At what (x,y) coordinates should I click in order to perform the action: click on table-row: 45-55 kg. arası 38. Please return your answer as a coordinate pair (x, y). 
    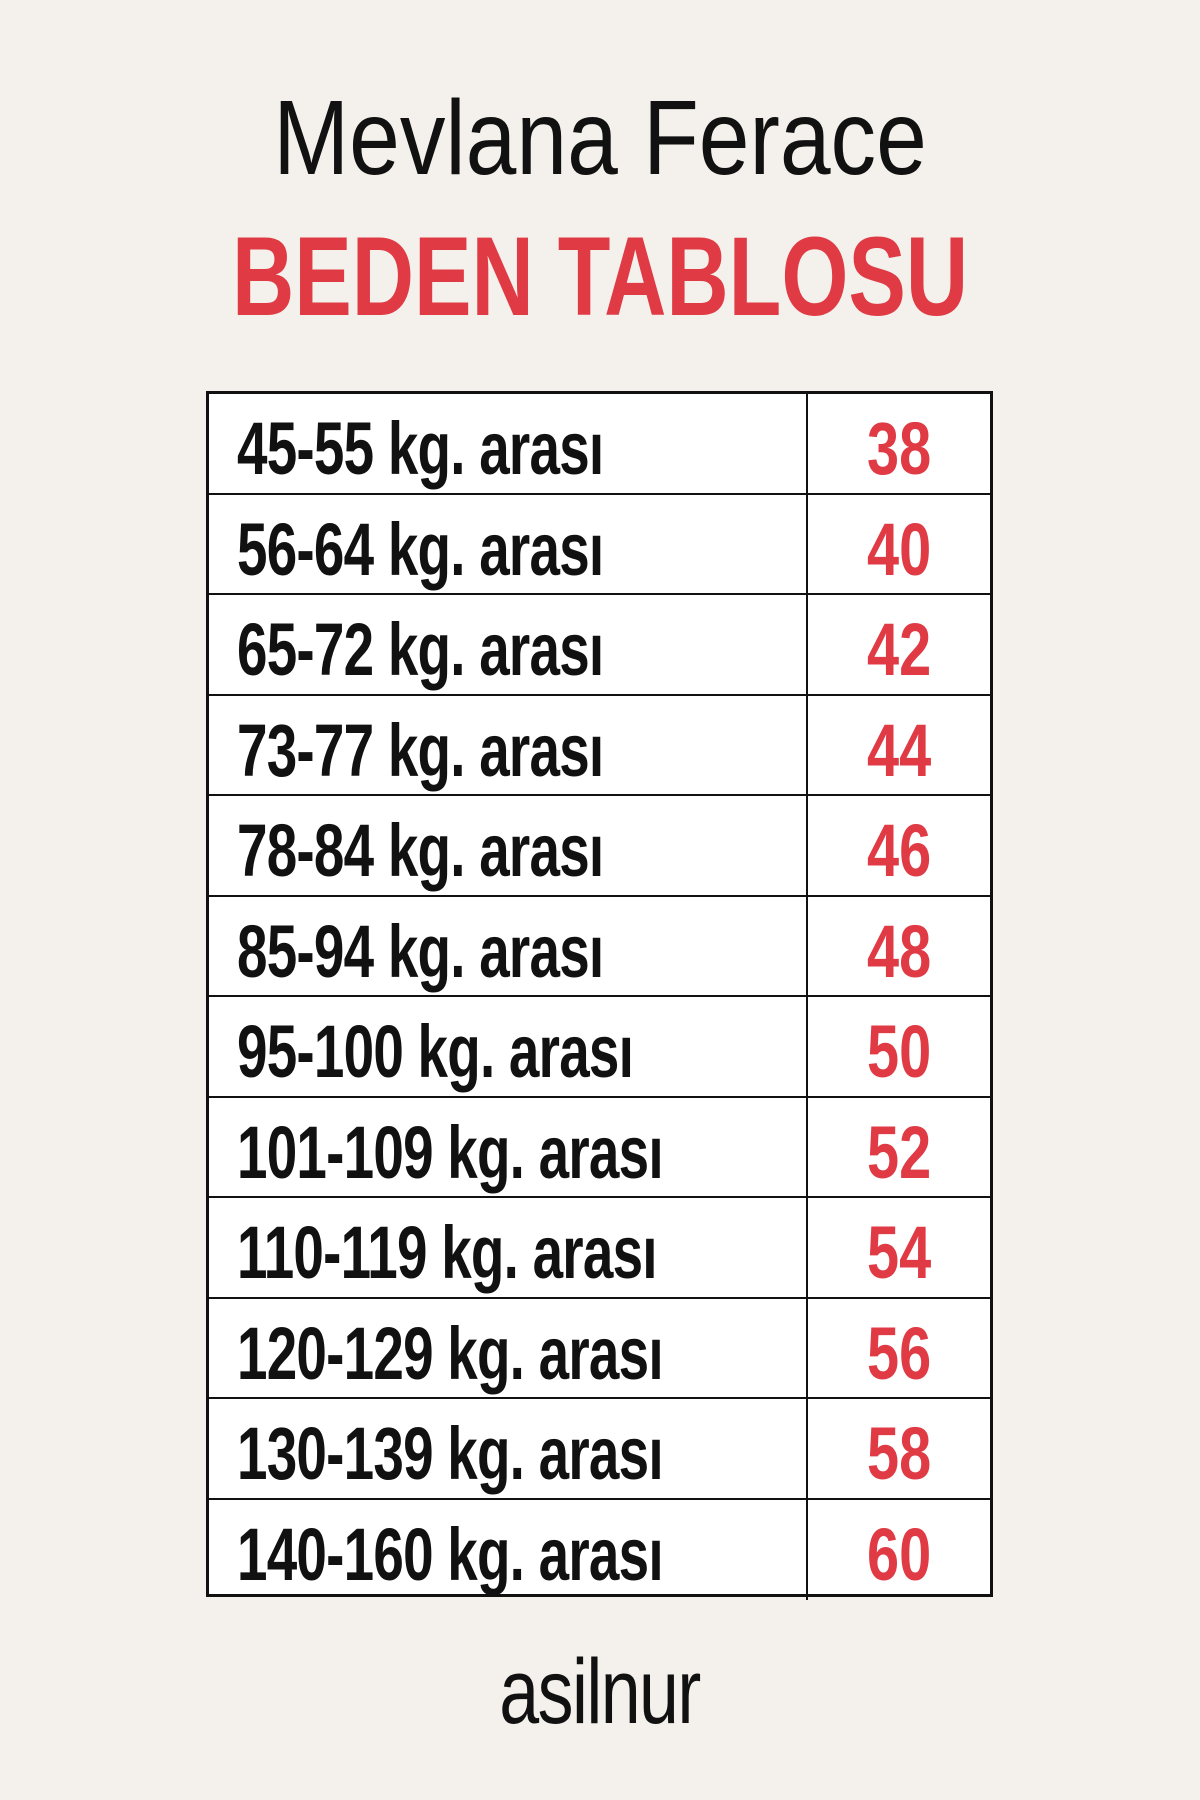
    Looking at the image, I should click on (599, 444).